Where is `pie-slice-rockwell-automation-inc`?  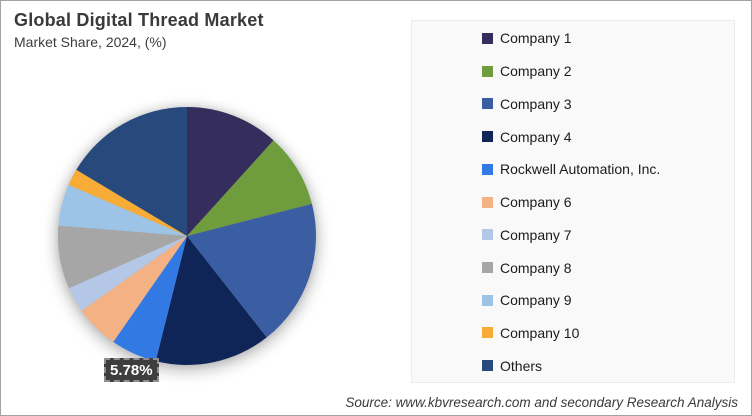
pie-slice-rockwell-automation-inc is located at coordinates (150, 299).